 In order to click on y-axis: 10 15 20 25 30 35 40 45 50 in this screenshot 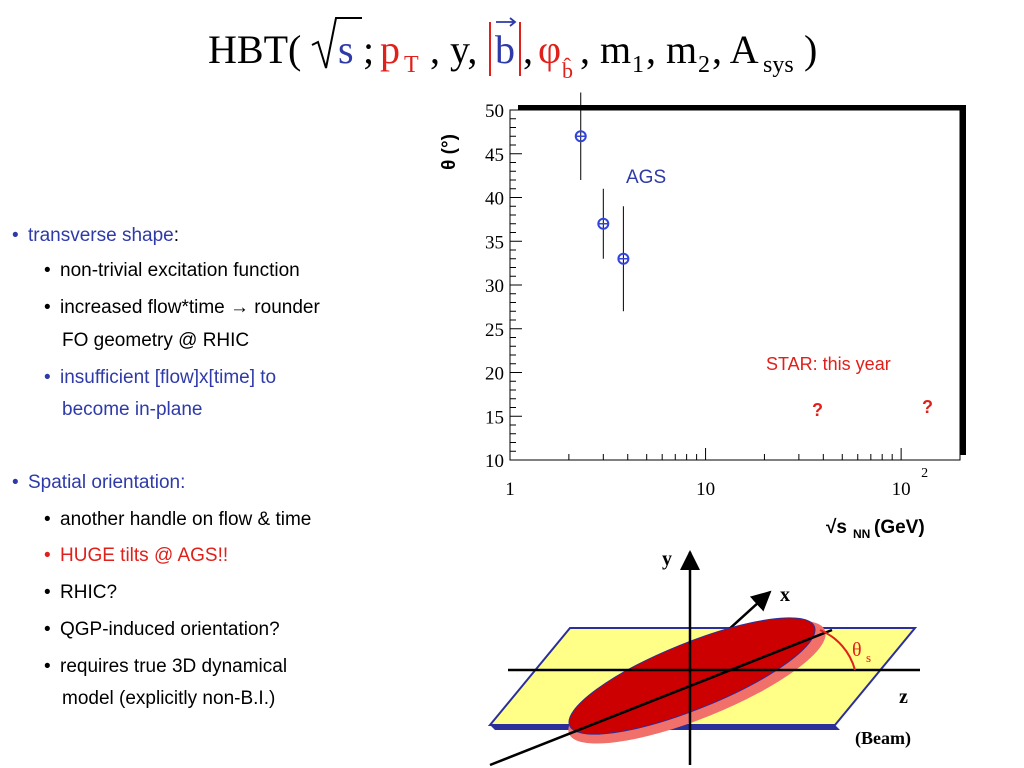, I will do `click(503, 286)`.